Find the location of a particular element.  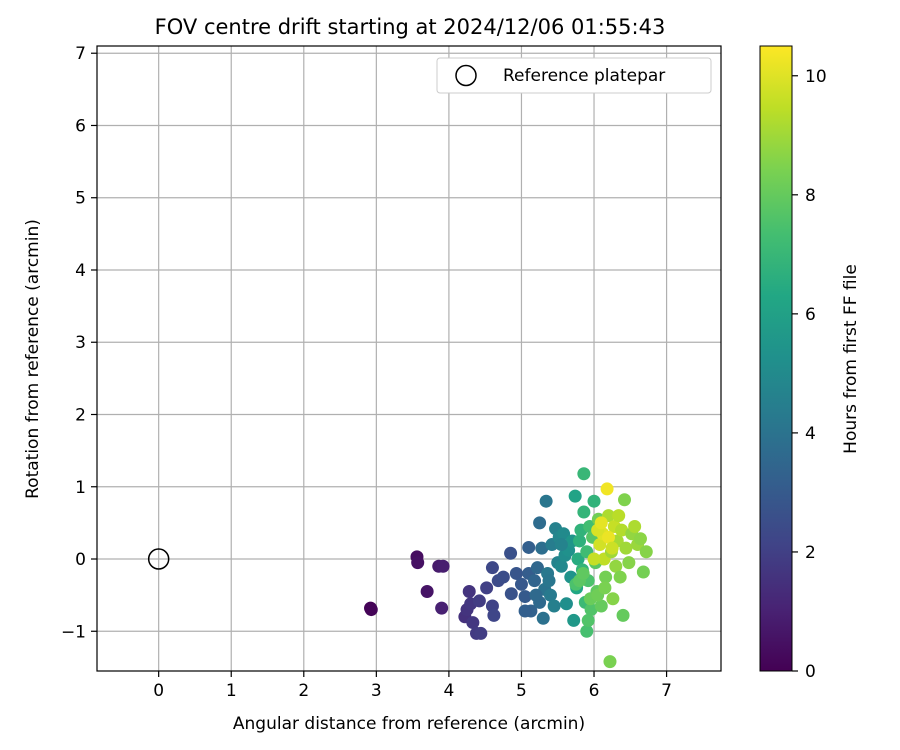

colorbar-tick-label: 0 is located at coordinates (810, 672).